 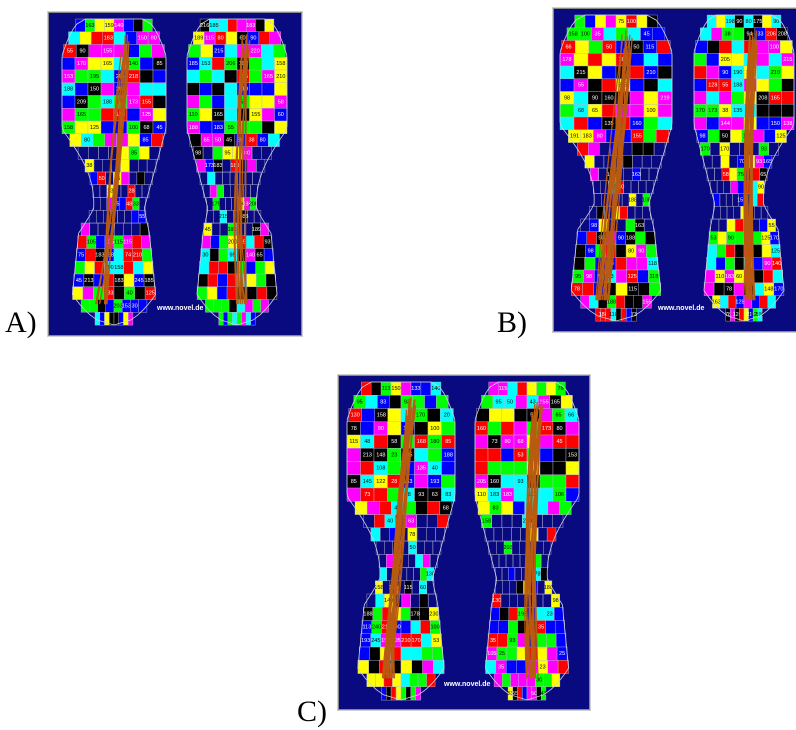 What do you see at coordinates (448, 495) in the screenshot?
I see `sensor-value: 83` at bounding box center [448, 495].